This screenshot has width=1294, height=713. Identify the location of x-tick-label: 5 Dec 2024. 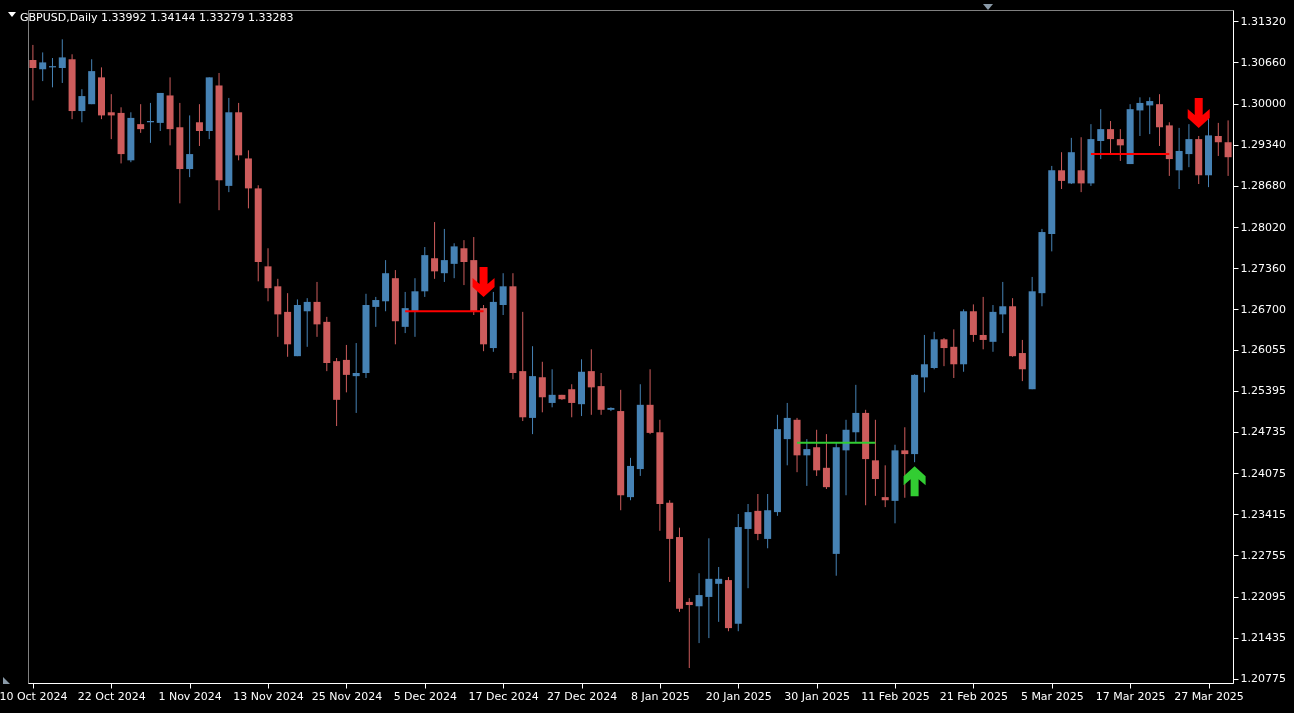
(425, 696).